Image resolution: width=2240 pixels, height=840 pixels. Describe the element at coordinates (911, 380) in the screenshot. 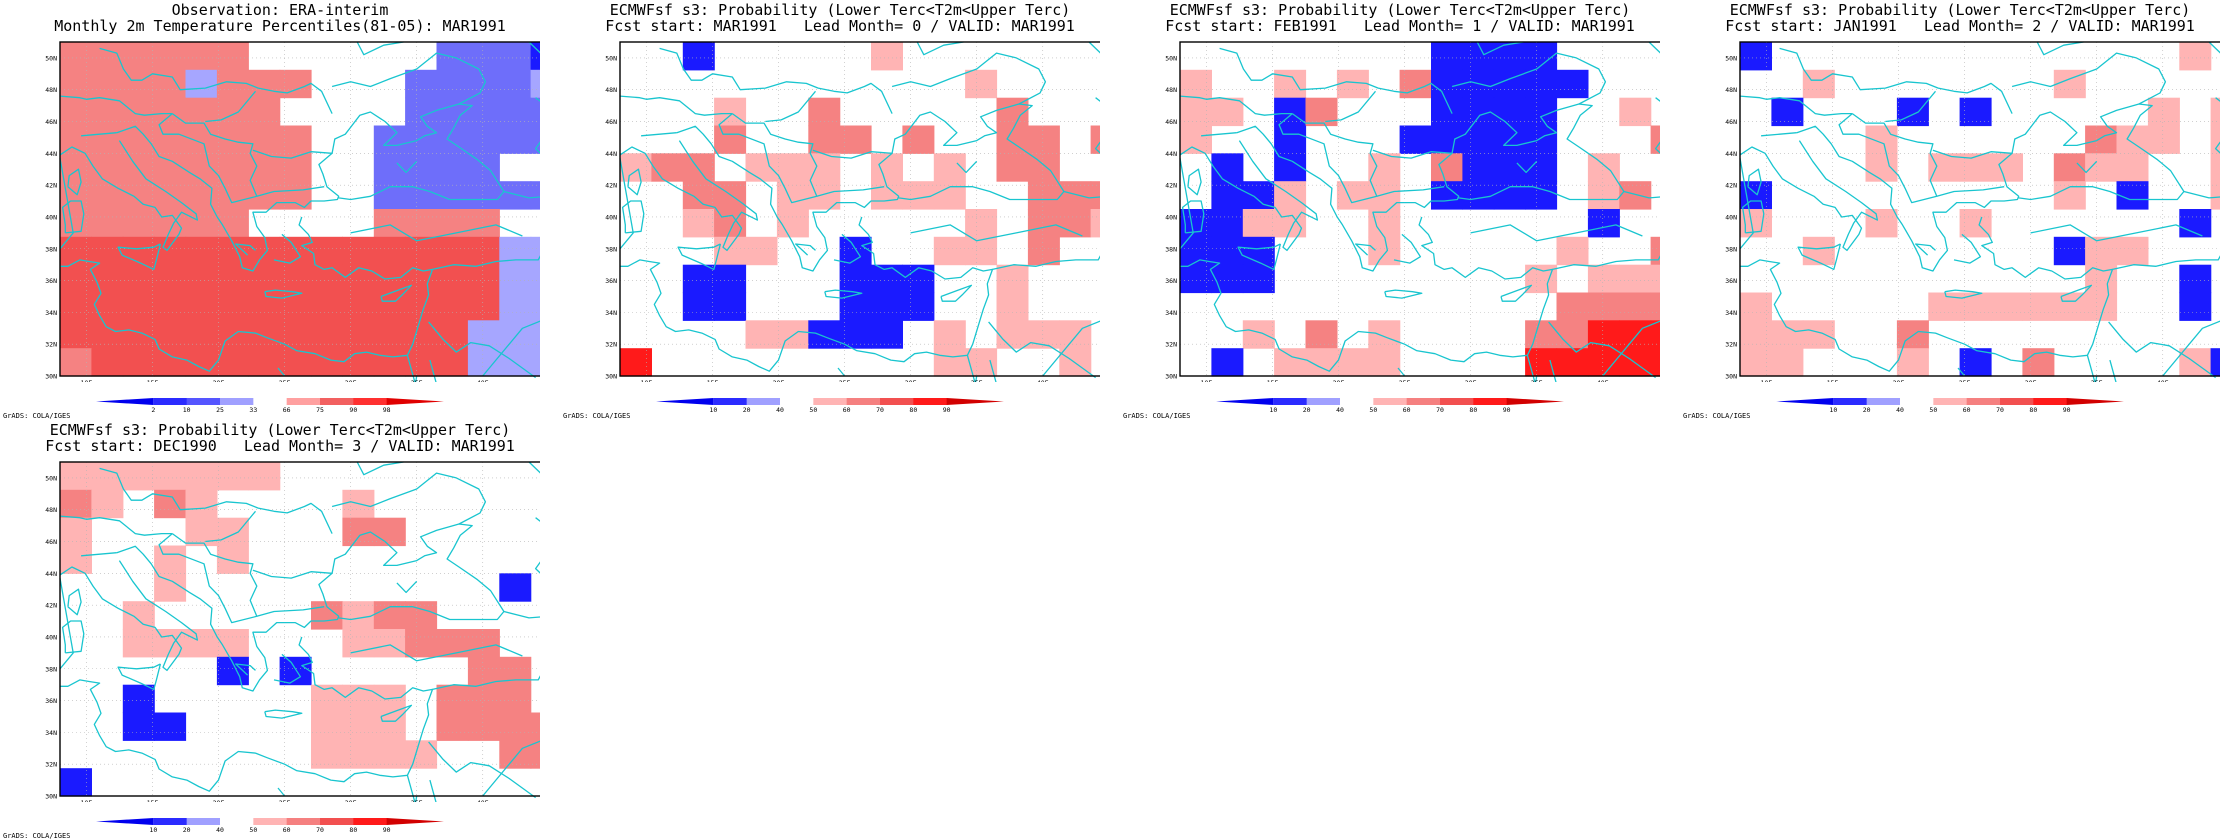

I see `lon-tick-label: 30E` at that location.